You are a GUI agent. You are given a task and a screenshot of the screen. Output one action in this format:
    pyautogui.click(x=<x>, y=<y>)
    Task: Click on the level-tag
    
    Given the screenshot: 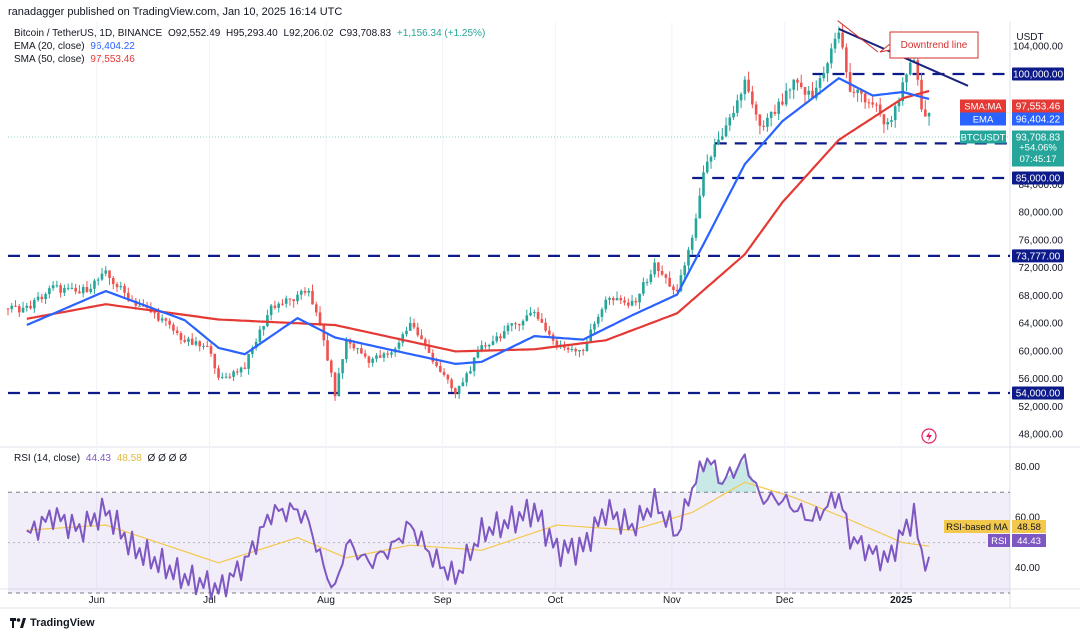 What is the action you would take?
    pyautogui.click(x=1038, y=74)
    